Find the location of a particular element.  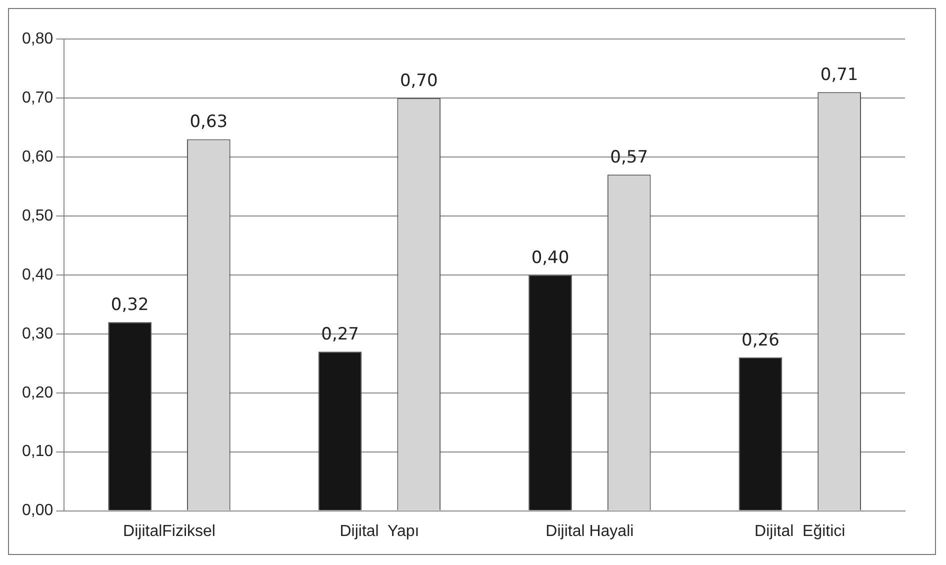

y-tick-label: 0,50 is located at coordinates (38, 215).